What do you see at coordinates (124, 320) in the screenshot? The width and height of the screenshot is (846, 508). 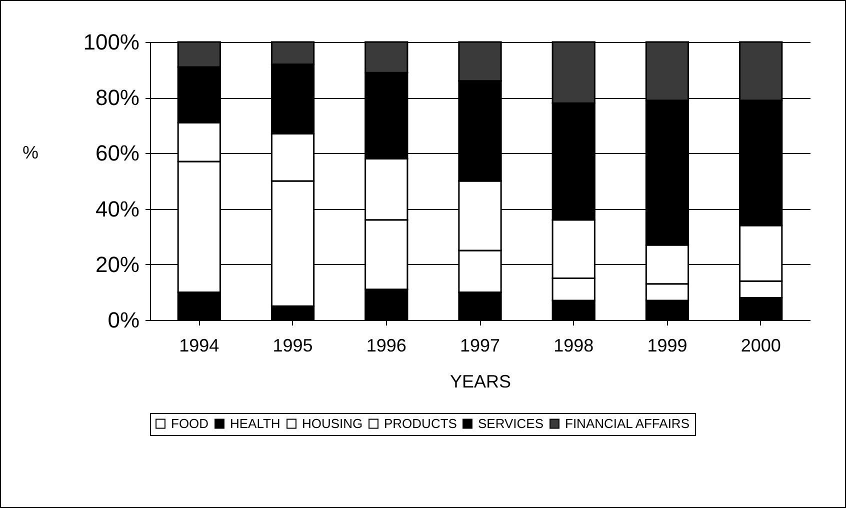 I see `y-tick-label: 0%` at bounding box center [124, 320].